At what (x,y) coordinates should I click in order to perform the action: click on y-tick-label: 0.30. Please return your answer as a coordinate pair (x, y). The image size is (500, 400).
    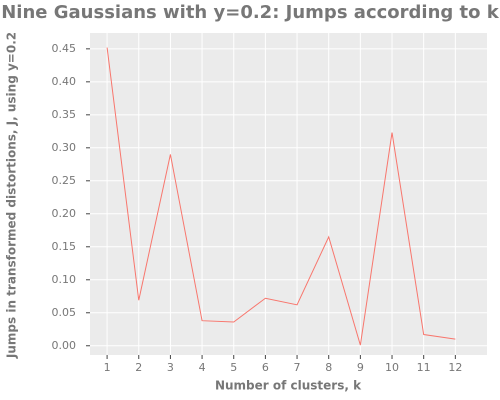
    Looking at the image, I should click on (64, 147).